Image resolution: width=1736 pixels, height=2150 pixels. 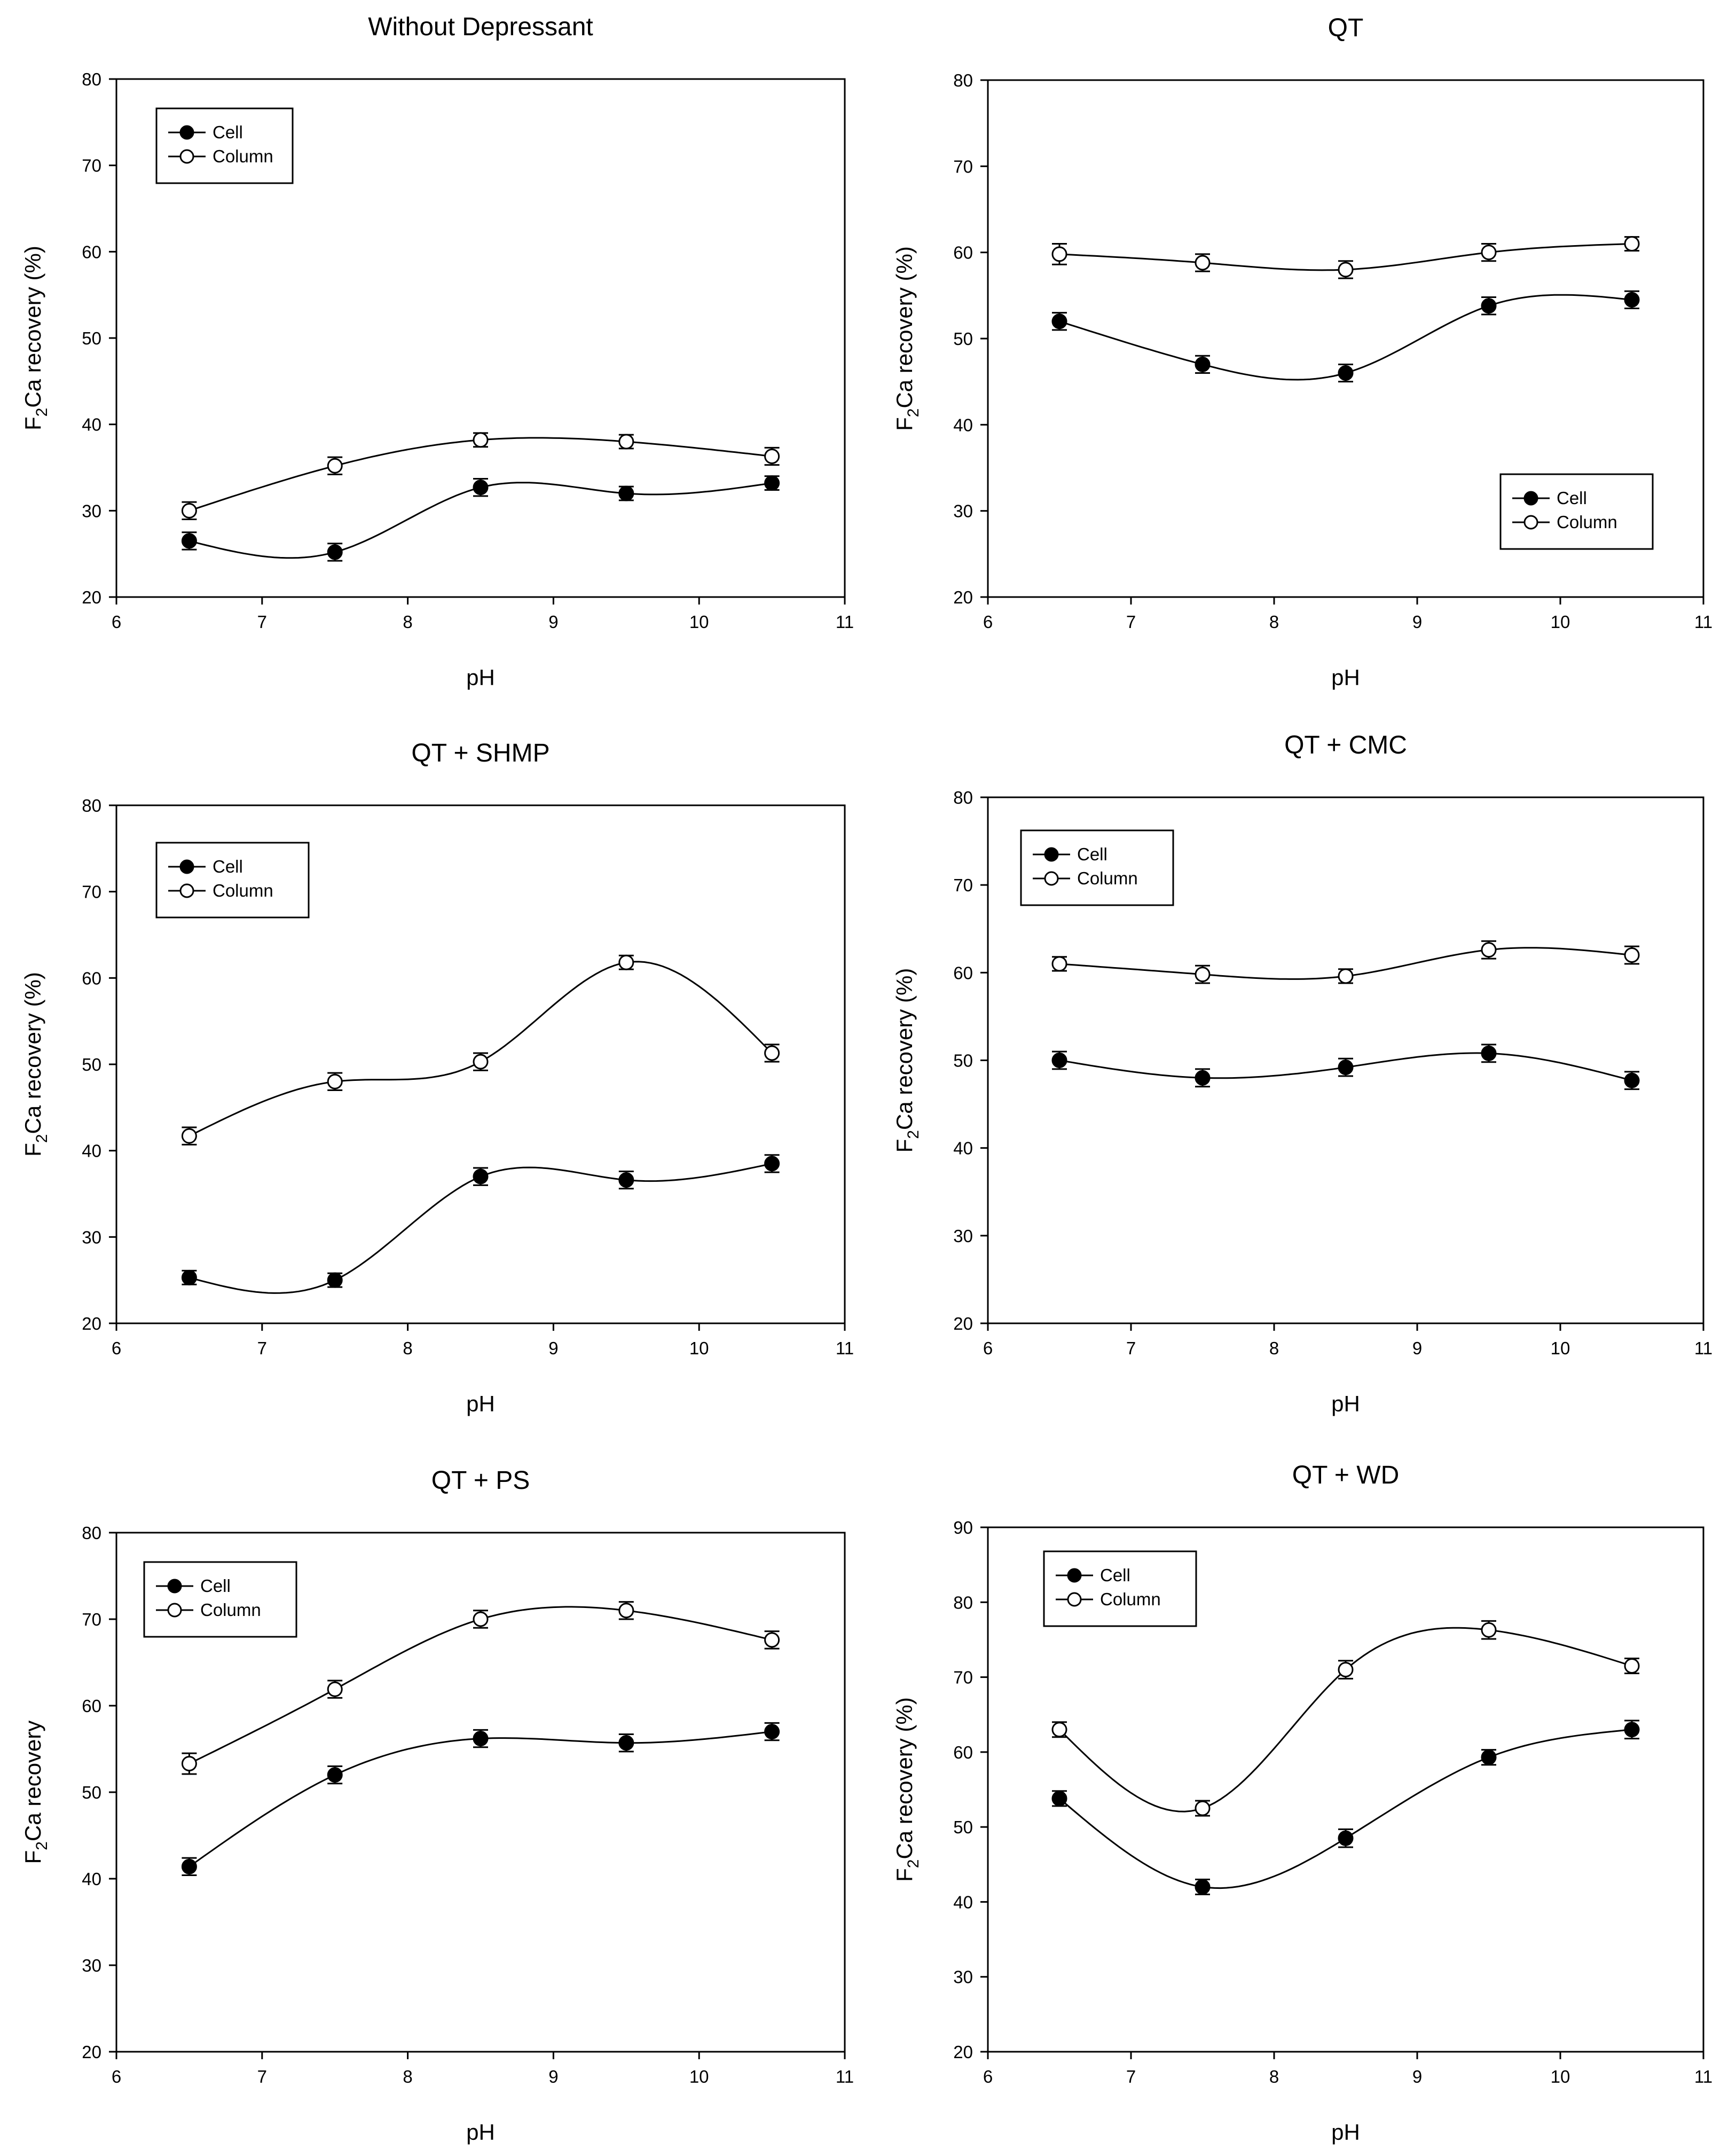 What do you see at coordinates (480, 474) in the screenshot?
I see `series-line` at bounding box center [480, 474].